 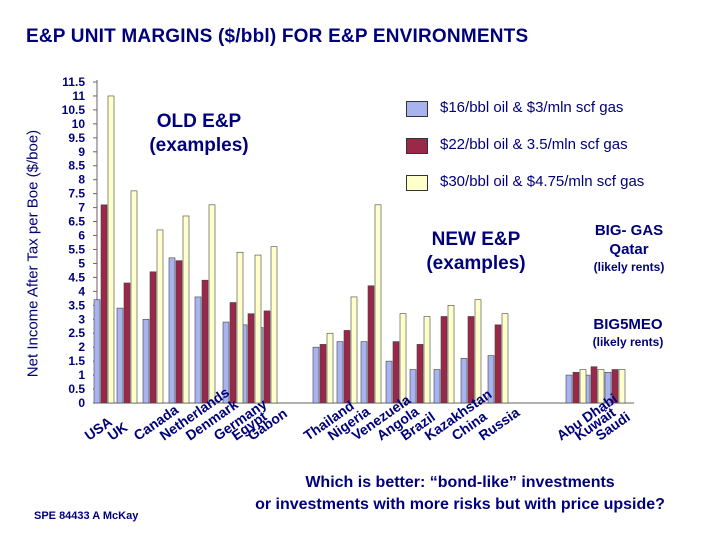 What do you see at coordinates (233, 353) in the screenshot?
I see `bar-2-germany` at bounding box center [233, 353].